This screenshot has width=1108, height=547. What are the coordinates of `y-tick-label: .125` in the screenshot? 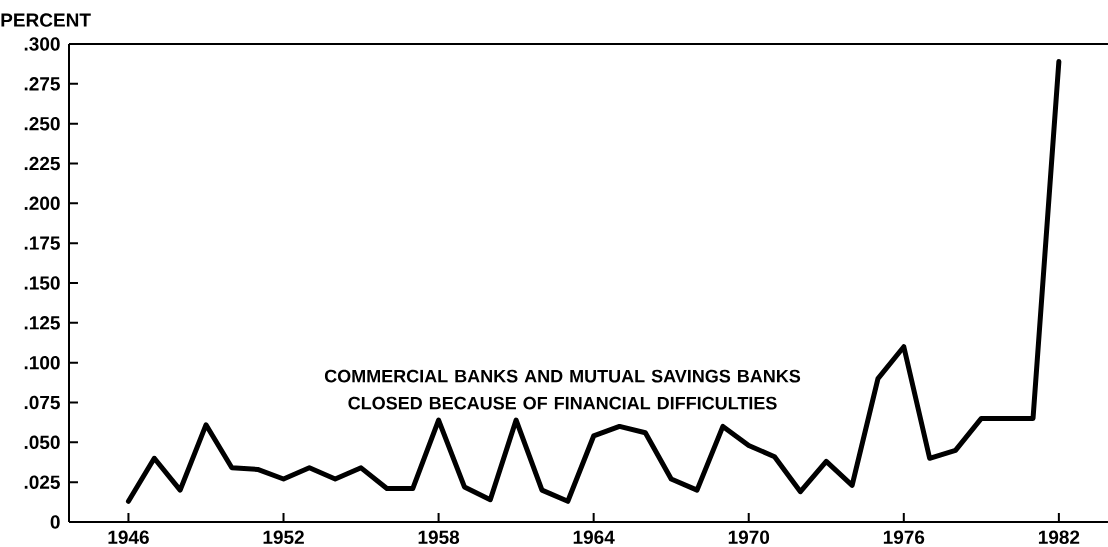 It's located at (42, 323).